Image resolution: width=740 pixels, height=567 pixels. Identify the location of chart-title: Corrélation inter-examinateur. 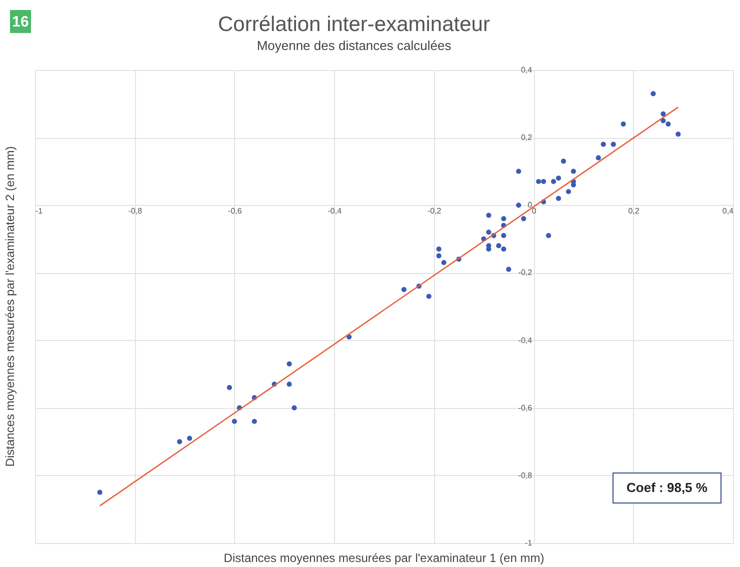
(354, 24).